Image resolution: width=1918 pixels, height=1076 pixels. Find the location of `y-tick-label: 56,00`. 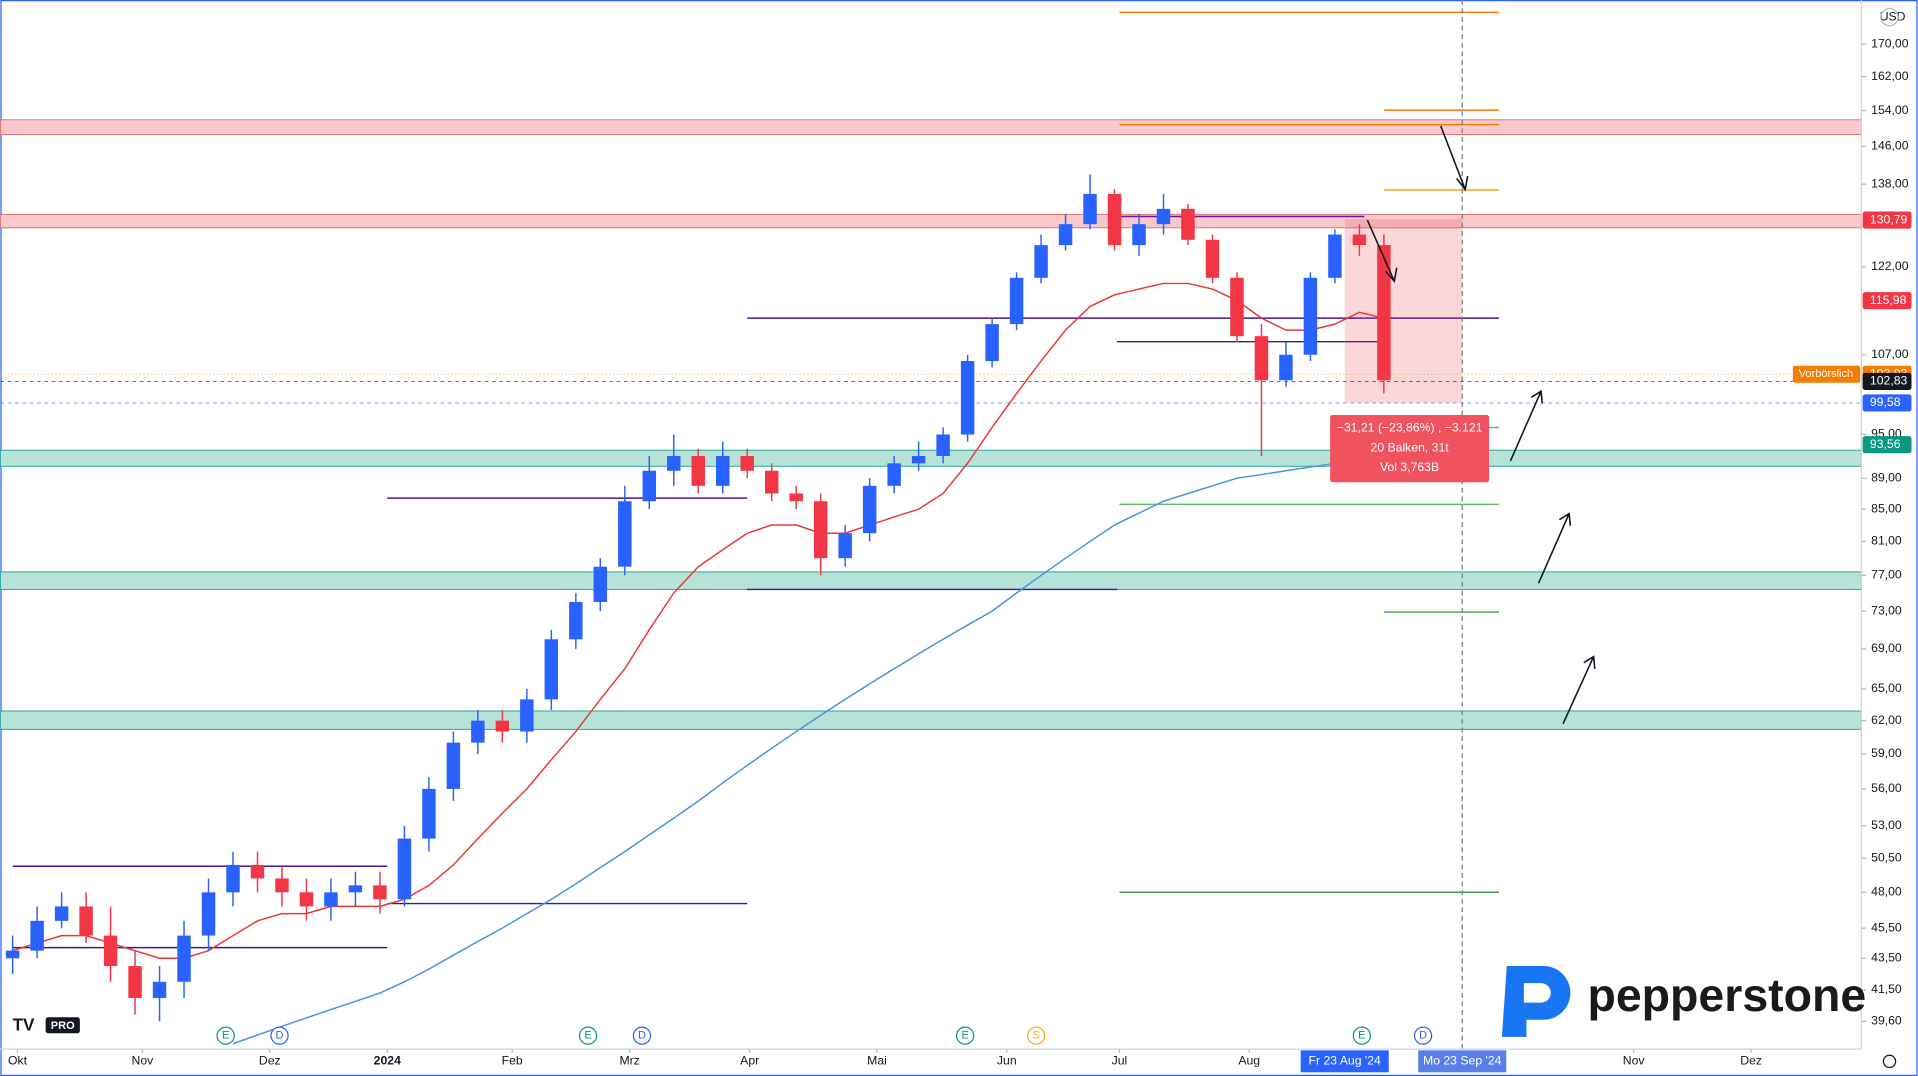

y-tick-label: 56,00 is located at coordinates (1886, 788).